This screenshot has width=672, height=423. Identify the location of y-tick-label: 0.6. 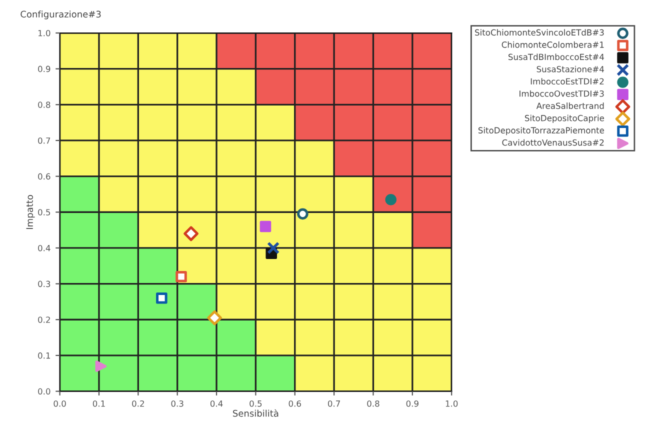
(44, 176).